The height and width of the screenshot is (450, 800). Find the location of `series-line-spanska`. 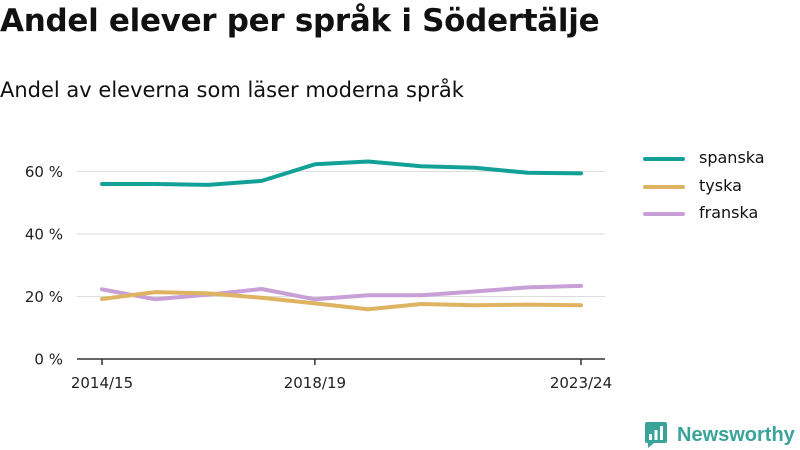

series-line-spanska is located at coordinates (341, 173).